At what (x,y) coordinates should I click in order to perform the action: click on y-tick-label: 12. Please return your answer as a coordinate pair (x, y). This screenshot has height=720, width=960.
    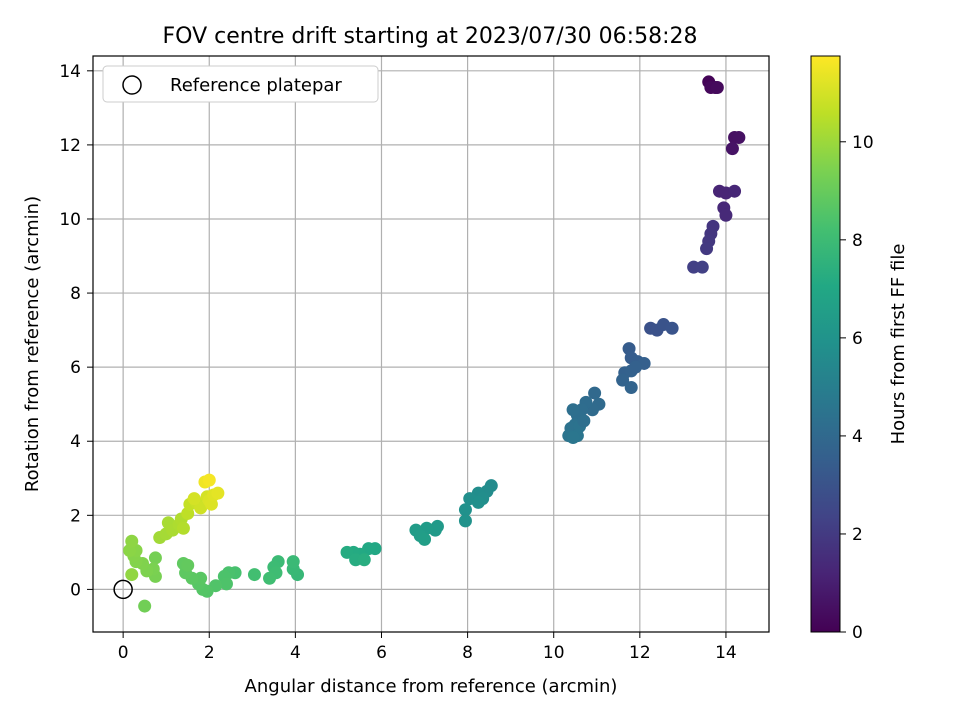
    Looking at the image, I should click on (70, 146).